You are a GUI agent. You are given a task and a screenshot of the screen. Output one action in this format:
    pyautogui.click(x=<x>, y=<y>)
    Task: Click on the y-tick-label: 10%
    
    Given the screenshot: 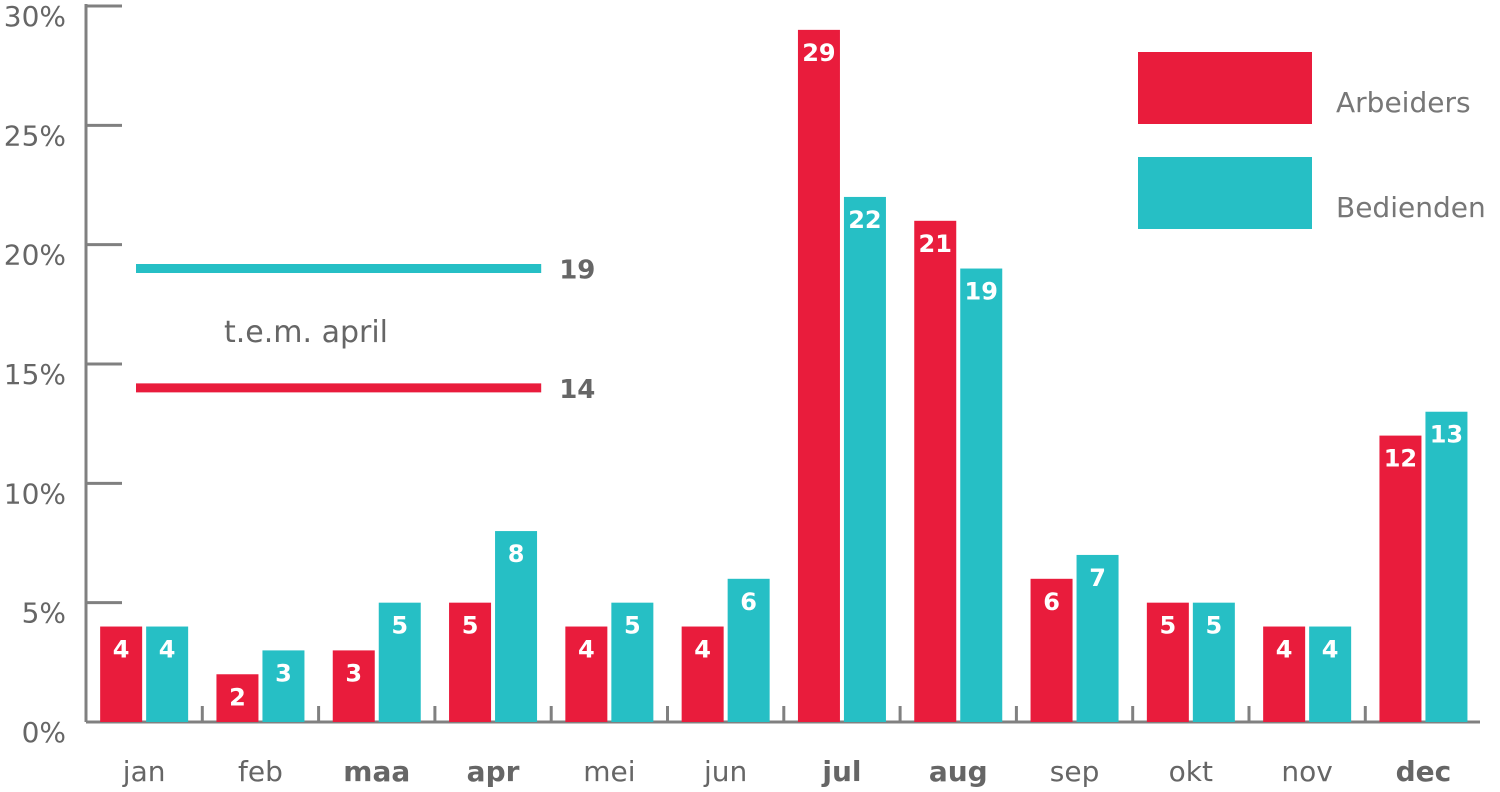 What is the action you would take?
    pyautogui.click(x=35, y=493)
    